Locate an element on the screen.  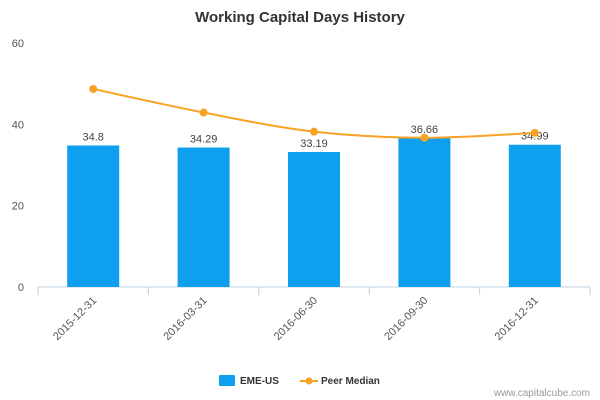
y-tick-label: 0 is located at coordinates (21, 288).